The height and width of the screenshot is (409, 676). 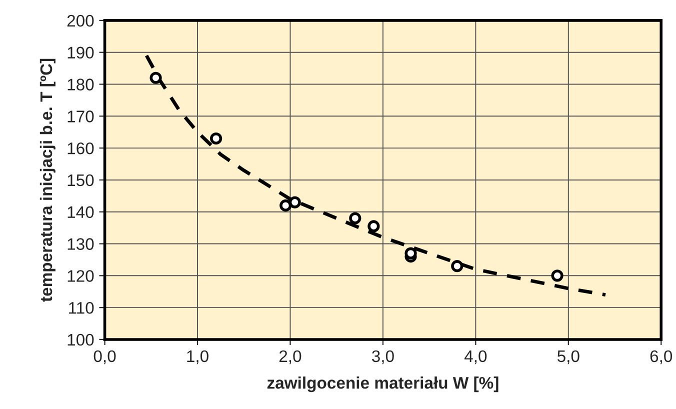 What do you see at coordinates (81, 116) in the screenshot?
I see `y-tick-label: 170` at bounding box center [81, 116].